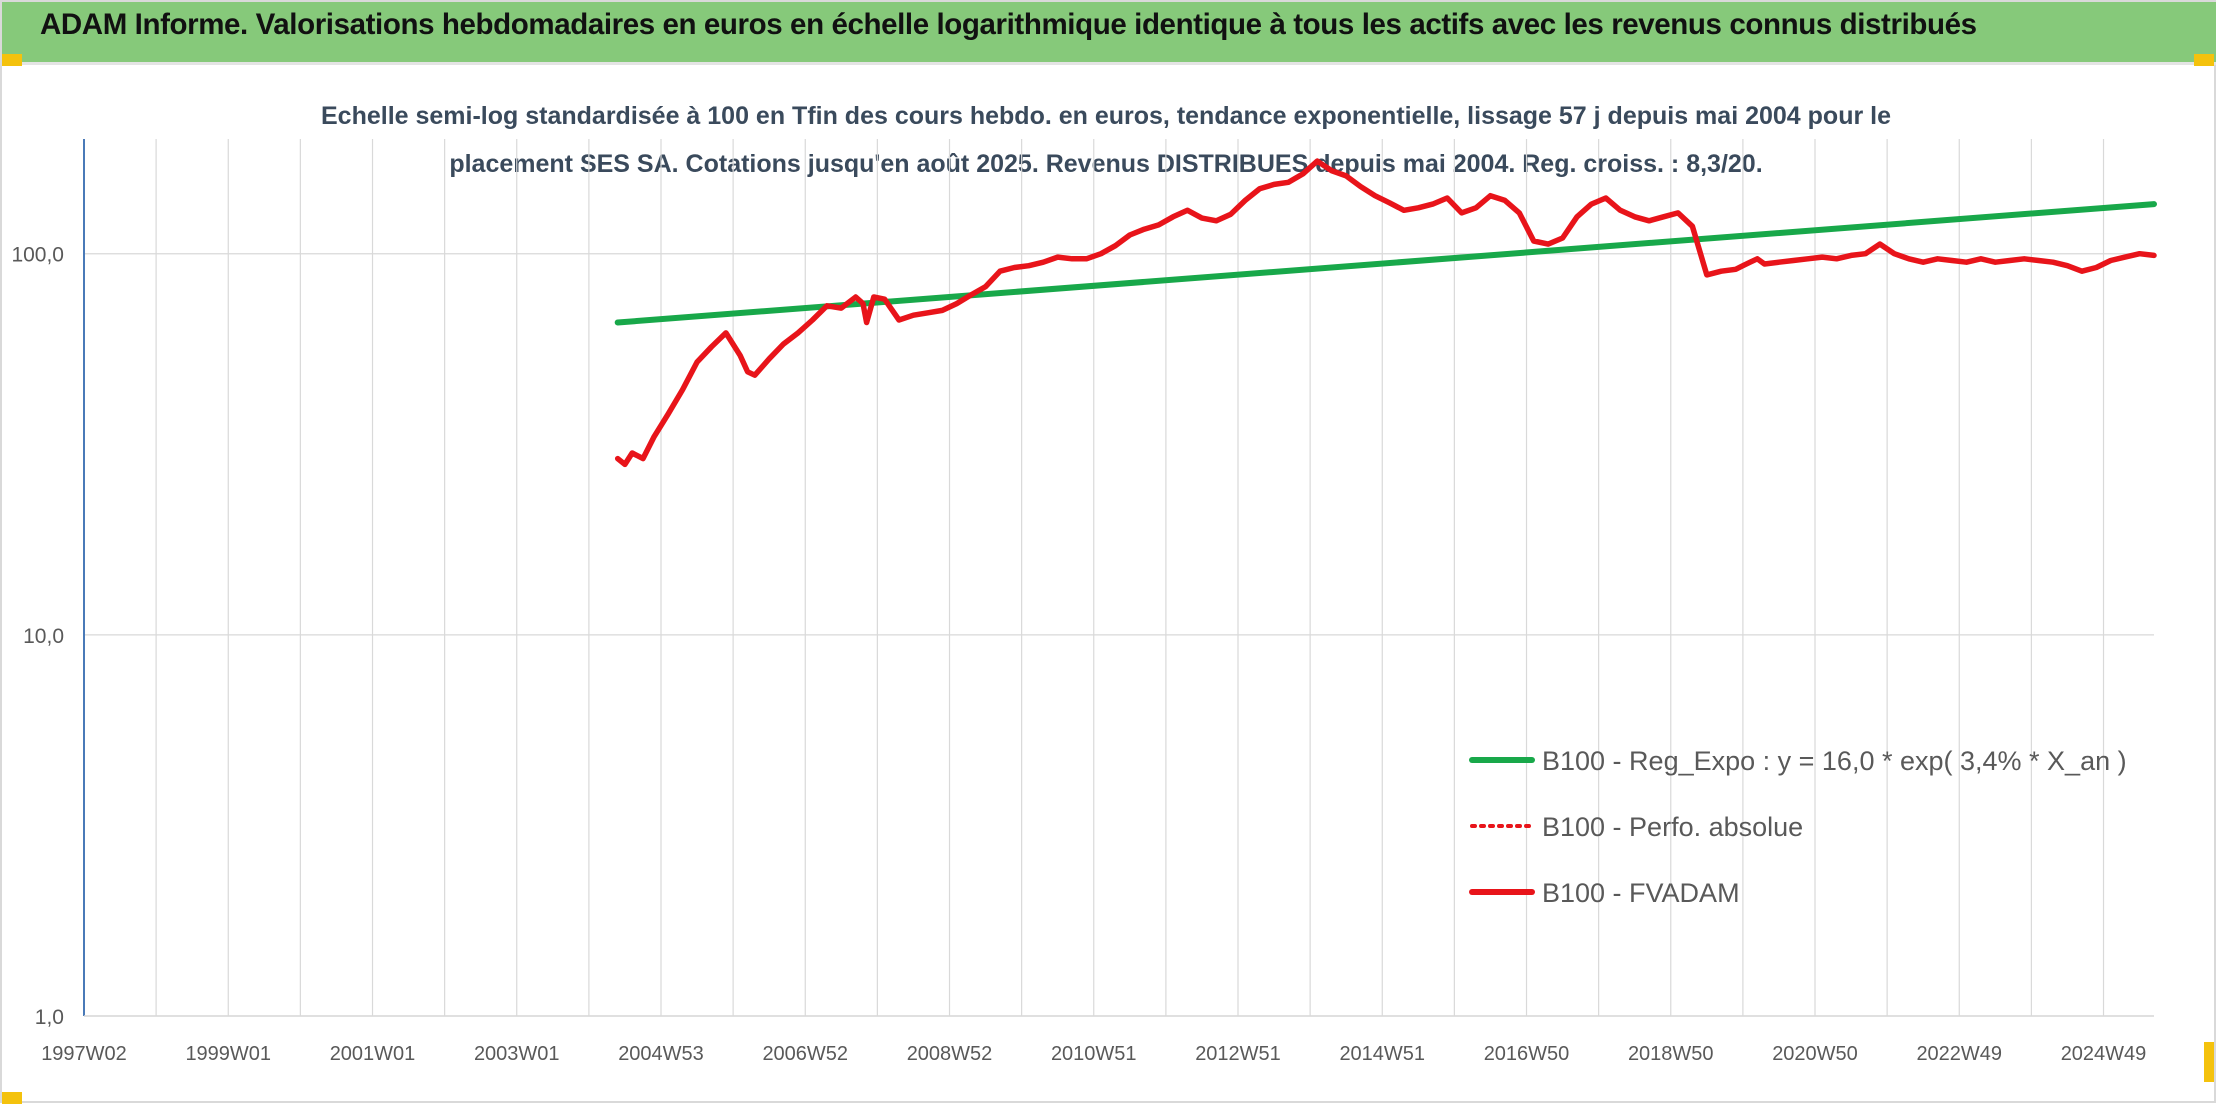  Describe the element at coordinates (1382, 1054) in the screenshot. I see `x-tick-label: 2014W51` at that location.